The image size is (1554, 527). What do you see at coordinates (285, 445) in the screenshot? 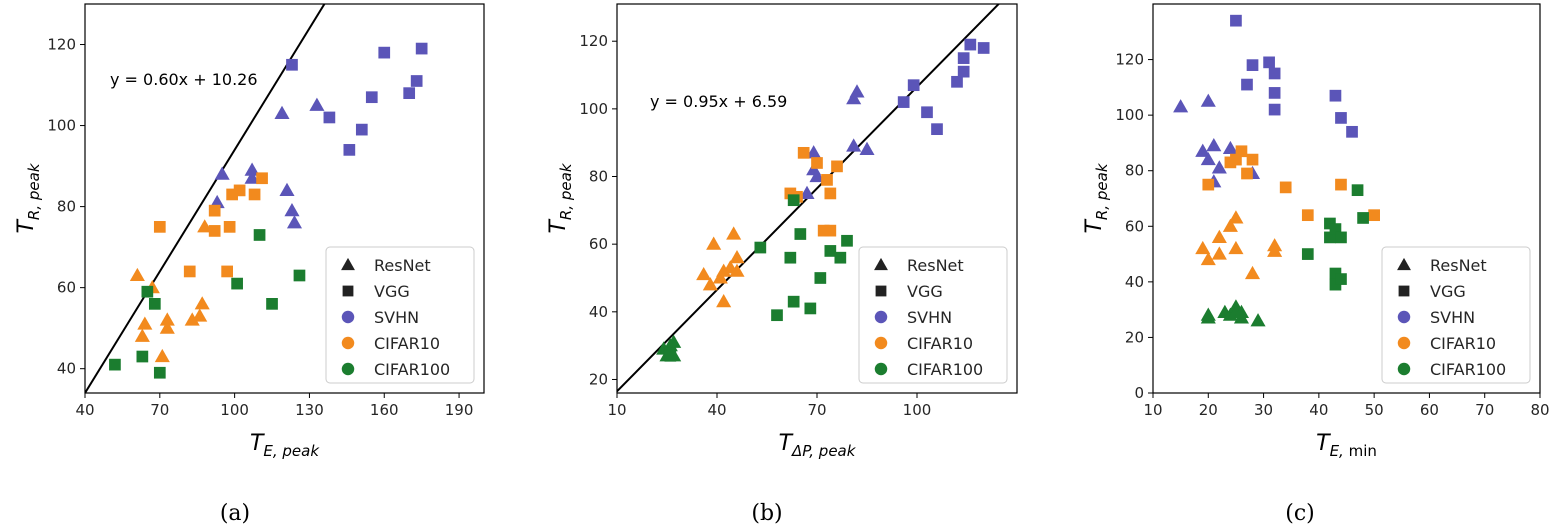
I see `panel-a-xlabel: TE, peak` at bounding box center [285, 445].